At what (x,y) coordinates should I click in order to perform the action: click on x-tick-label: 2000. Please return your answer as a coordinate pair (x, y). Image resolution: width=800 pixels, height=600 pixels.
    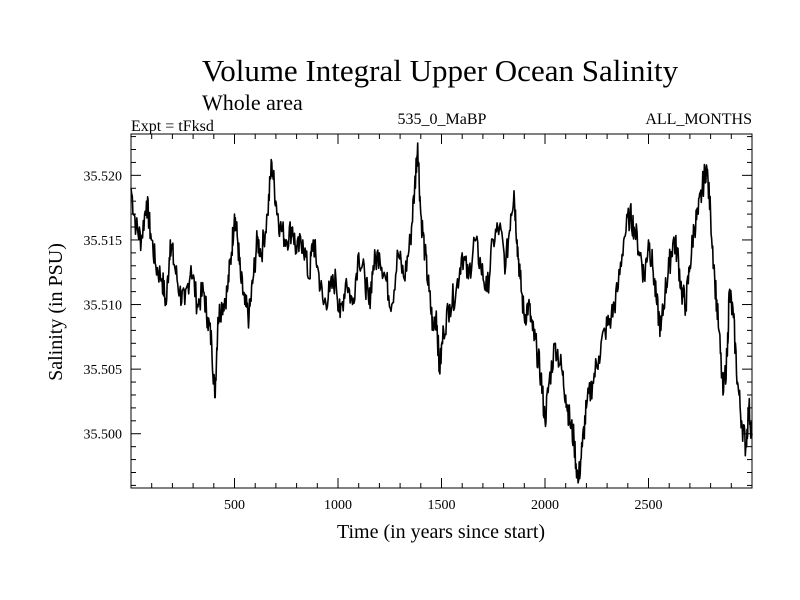
    Looking at the image, I should click on (545, 505).